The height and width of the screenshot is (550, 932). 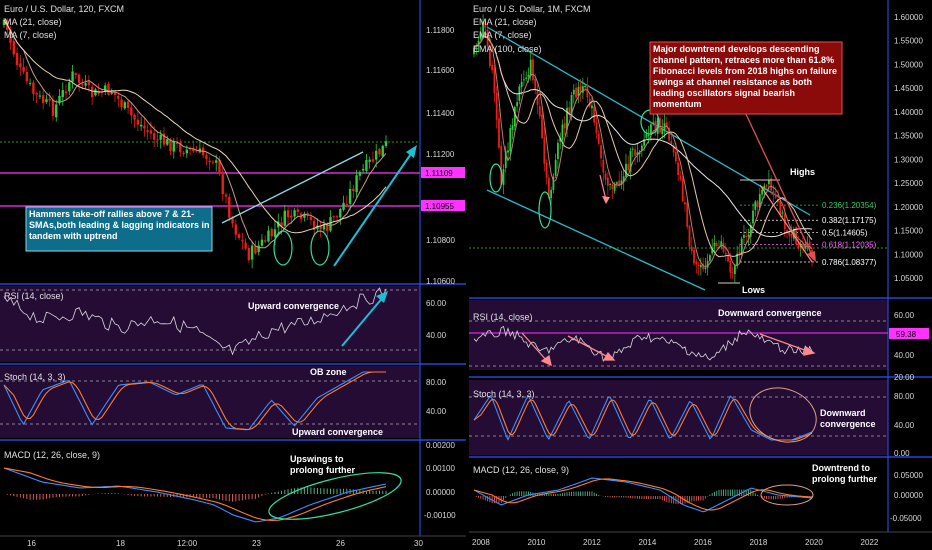 What do you see at coordinates (644, 497) in the screenshot?
I see `right-macd-histogram` at bounding box center [644, 497].